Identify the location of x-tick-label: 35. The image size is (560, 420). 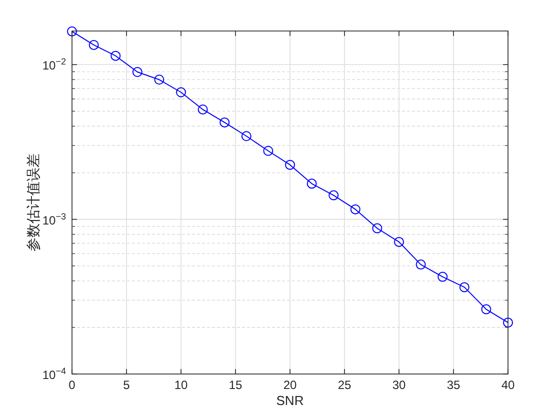
(453, 385).